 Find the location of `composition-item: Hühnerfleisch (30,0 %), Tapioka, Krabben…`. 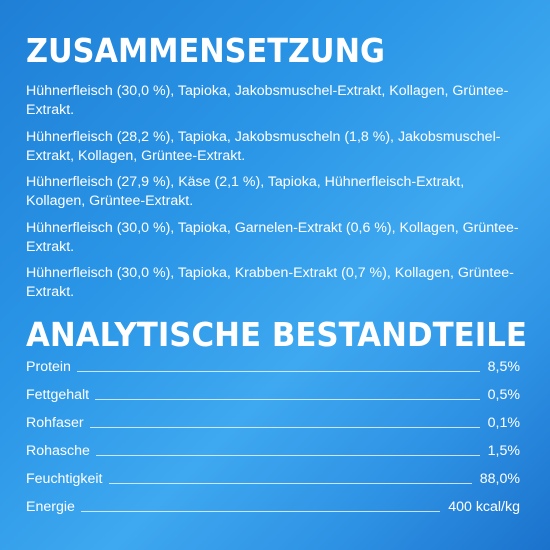

composition-item: Hühnerfleisch (30,0 %), Tapioka, Krabben… is located at coordinates (270, 282).